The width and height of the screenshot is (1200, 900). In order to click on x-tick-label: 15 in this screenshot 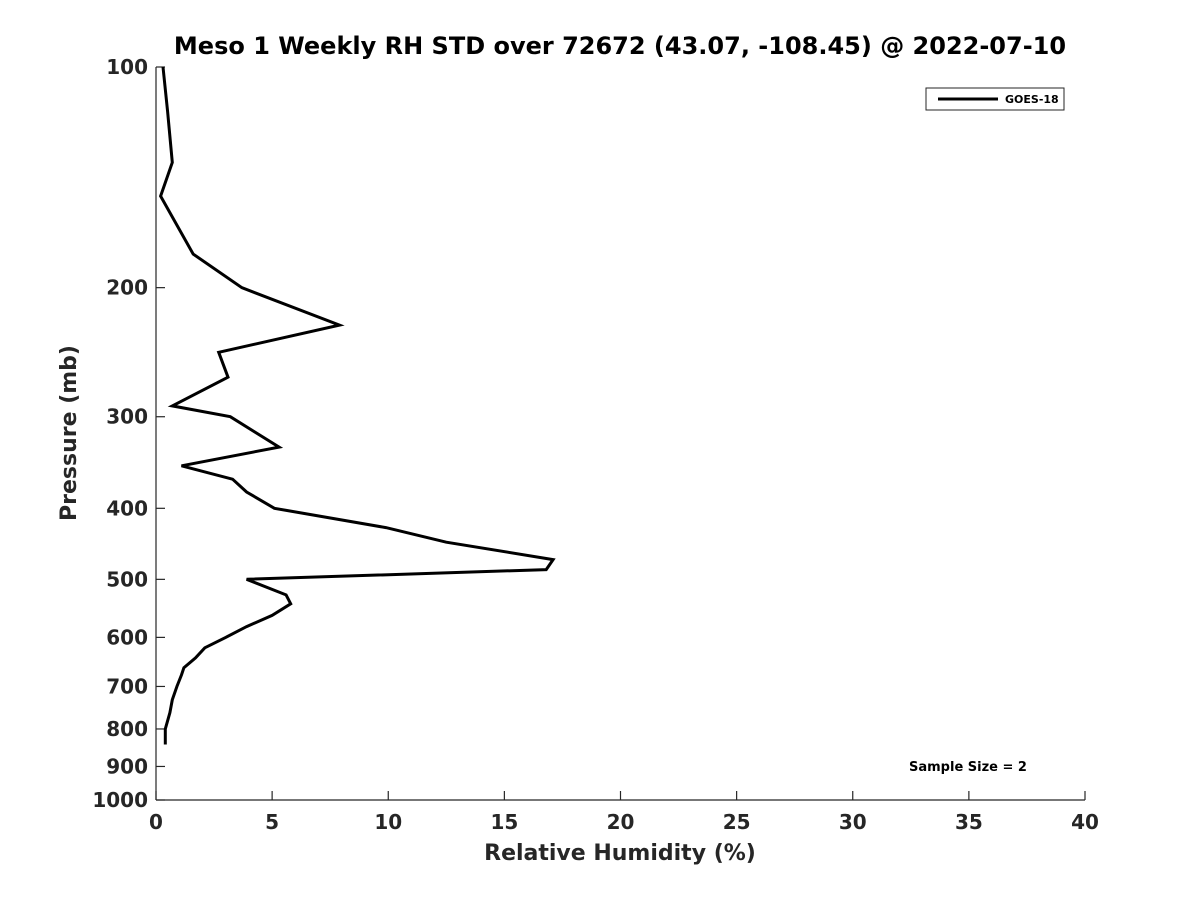, I will do `click(504, 822)`.